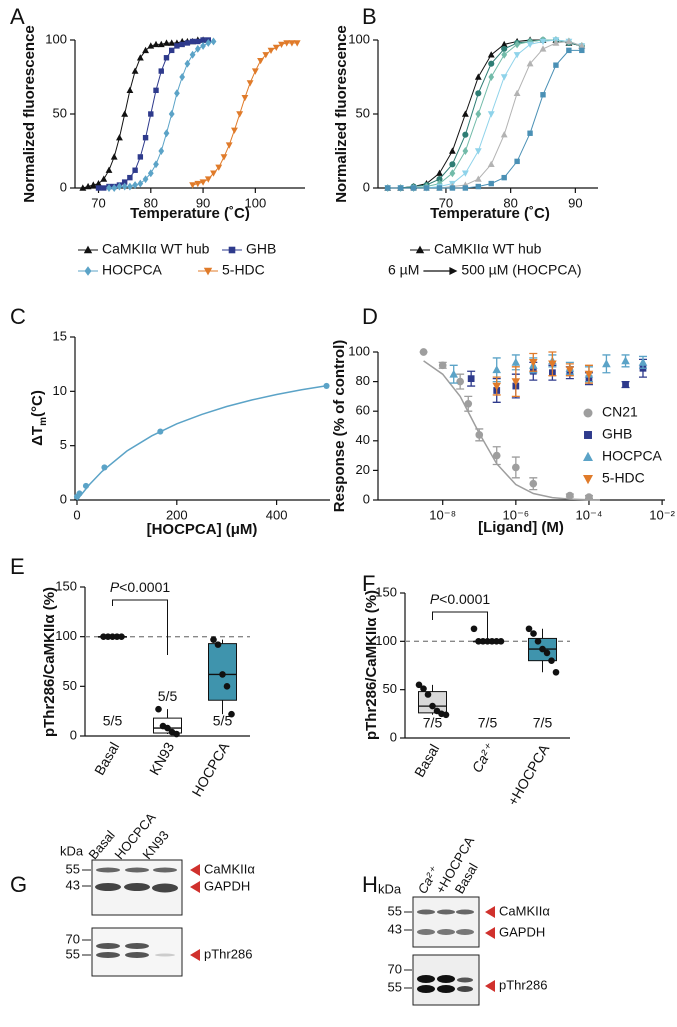 The height and width of the screenshot is (1027, 677). I want to click on fit-curve, so click(201, 442).